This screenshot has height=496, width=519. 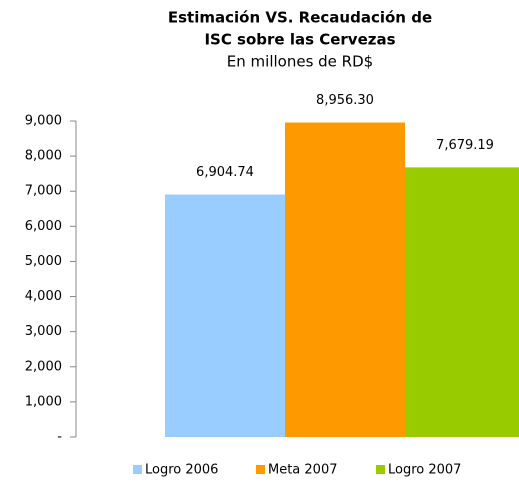 I want to click on y-tick-label: -, so click(x=59, y=437).